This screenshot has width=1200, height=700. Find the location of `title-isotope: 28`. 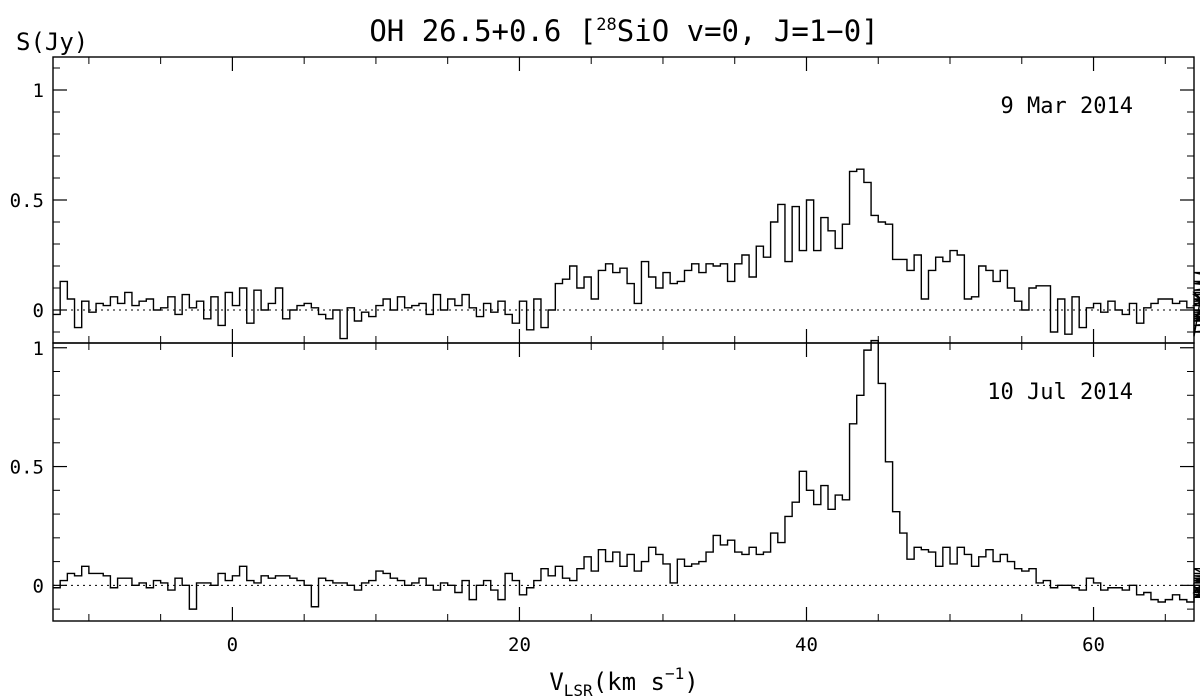

title-isotope: 28 is located at coordinates (606, 25).